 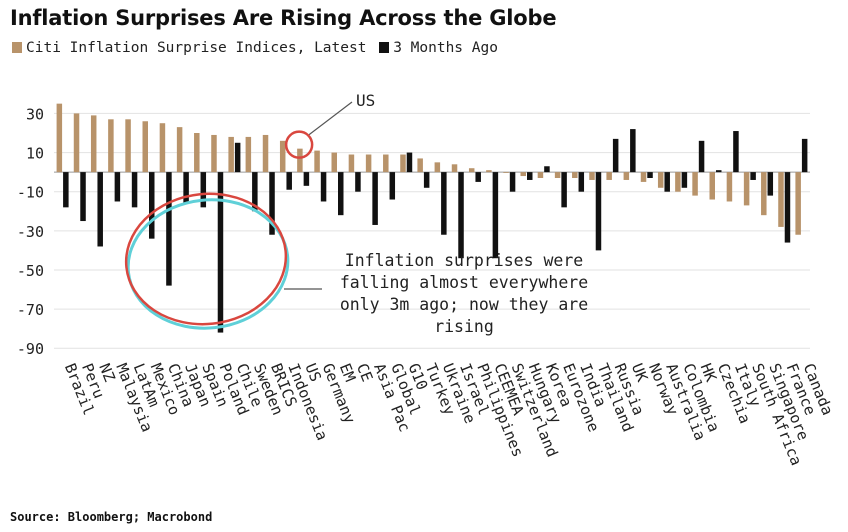 I want to click on source-note: Source: Bloomberg; Macrobond, so click(x=111, y=517).